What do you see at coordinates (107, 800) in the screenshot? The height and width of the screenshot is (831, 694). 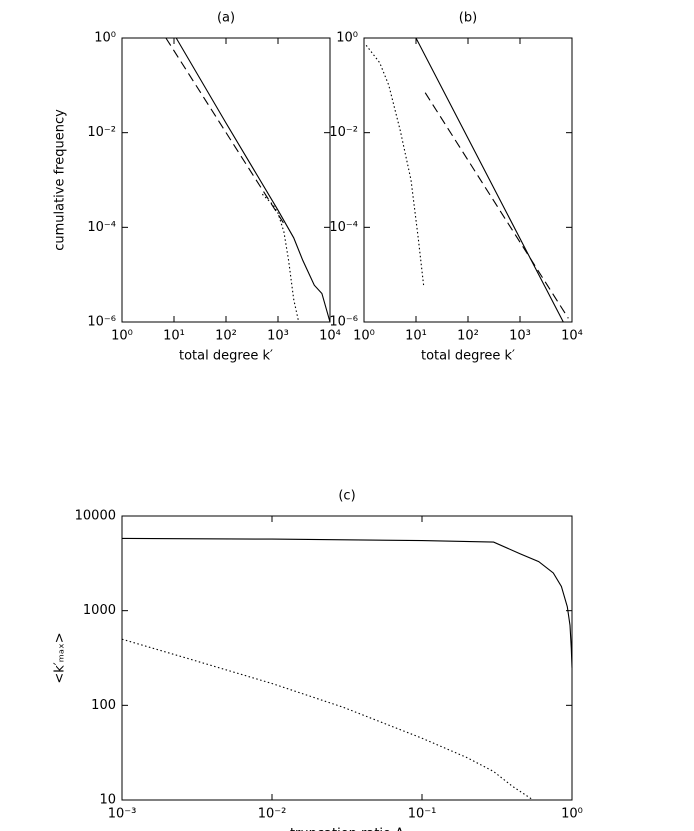 I see `y-tick-label: 10` at bounding box center [107, 800].